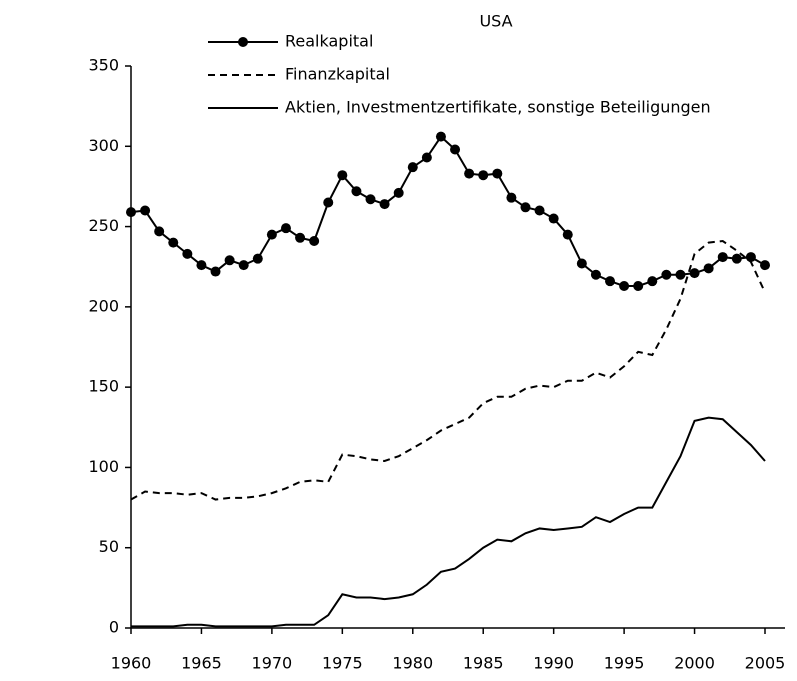 The image size is (797, 681). Describe the element at coordinates (624, 663) in the screenshot. I see `x-tick-label: 1995` at that location.